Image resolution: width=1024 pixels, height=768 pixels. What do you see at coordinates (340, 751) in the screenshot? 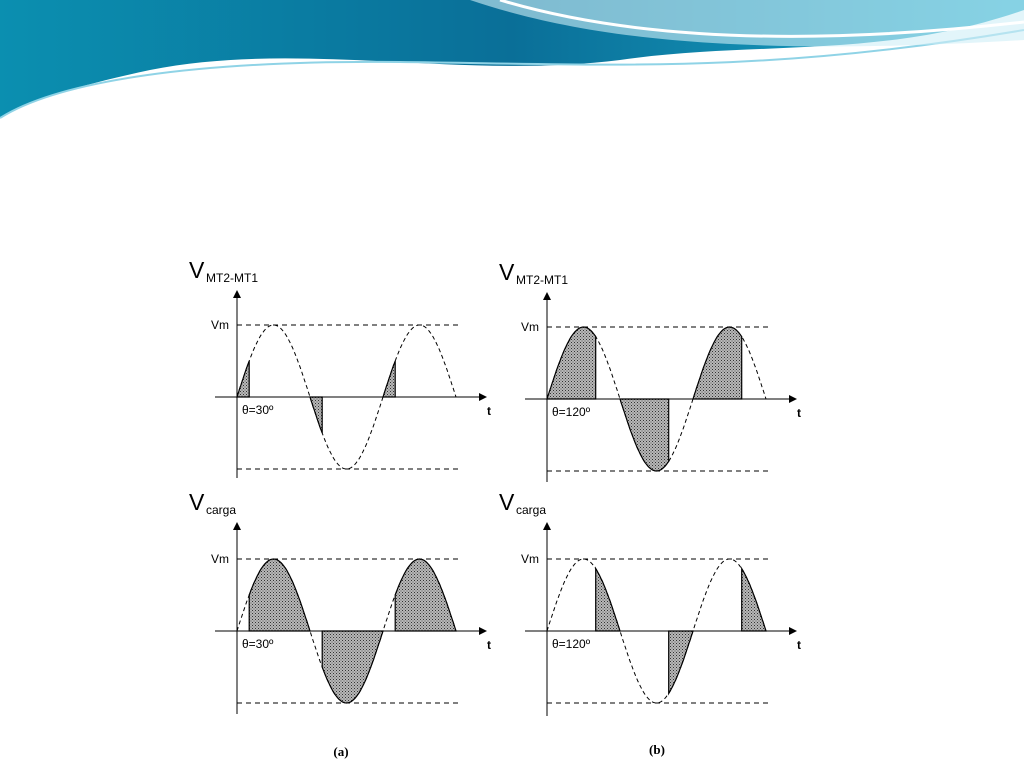
I see `caption: (a)` at bounding box center [340, 751].